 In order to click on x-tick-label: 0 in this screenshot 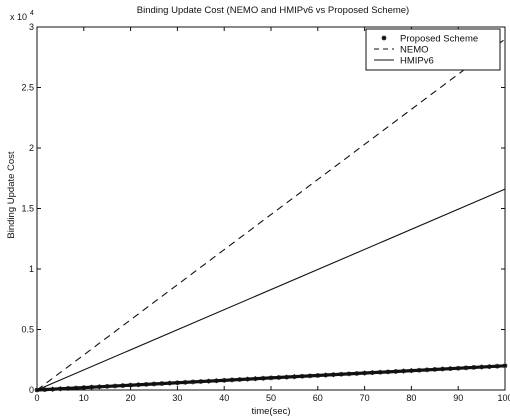, I will do `click(36, 398)`.